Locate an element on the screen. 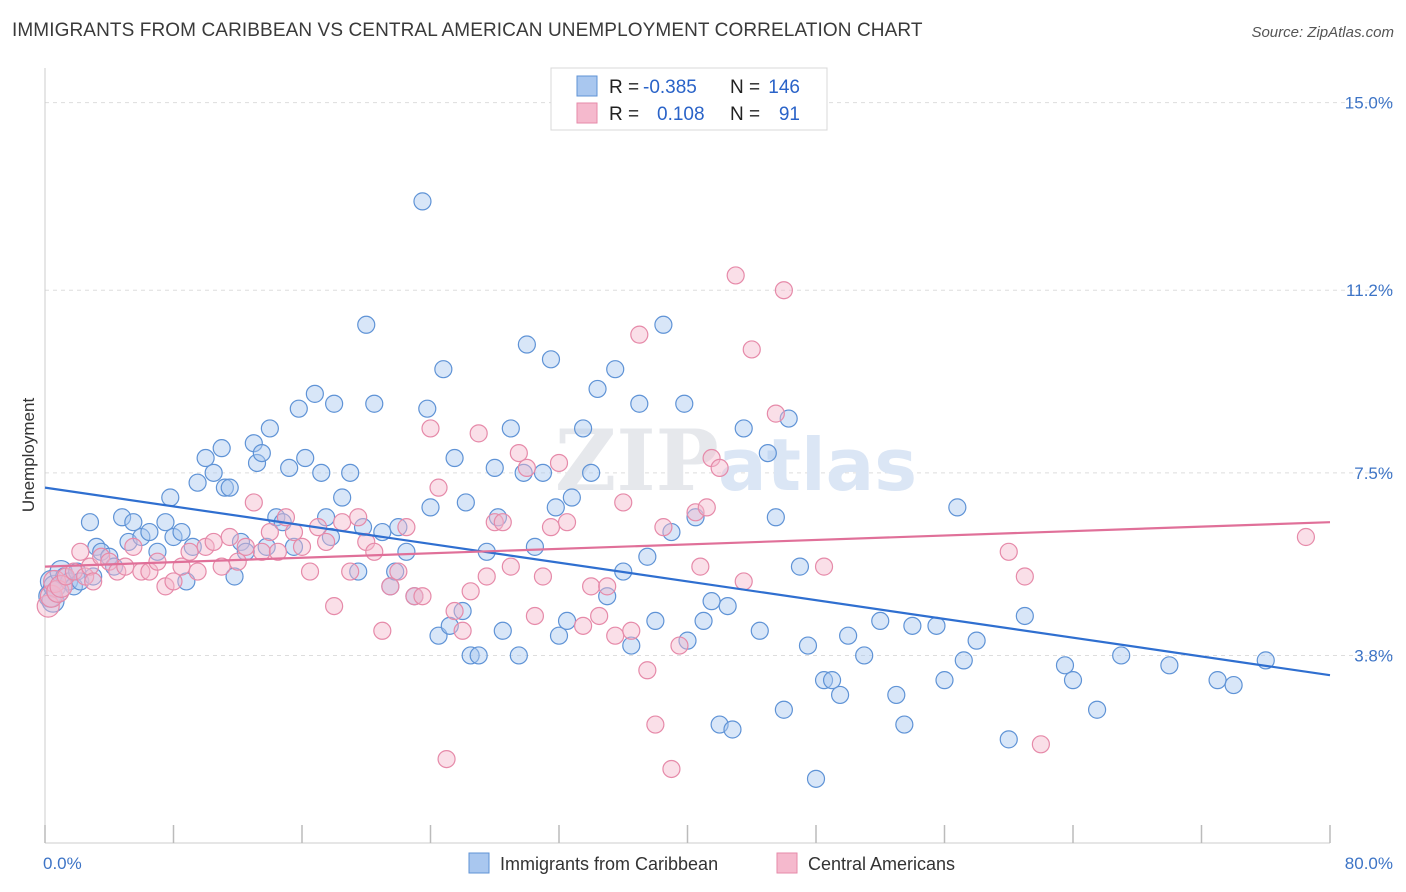 This screenshot has width=1406, height=892. y-tick-label: 11.2% is located at coordinates (1369, 290).